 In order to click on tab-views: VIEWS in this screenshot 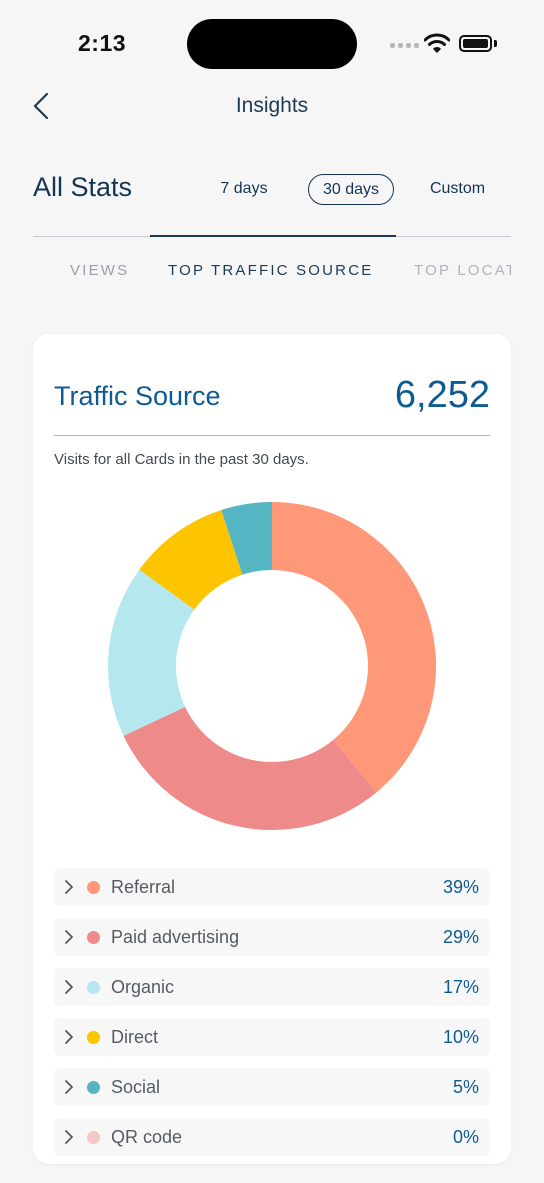, I will do `click(100, 270)`.